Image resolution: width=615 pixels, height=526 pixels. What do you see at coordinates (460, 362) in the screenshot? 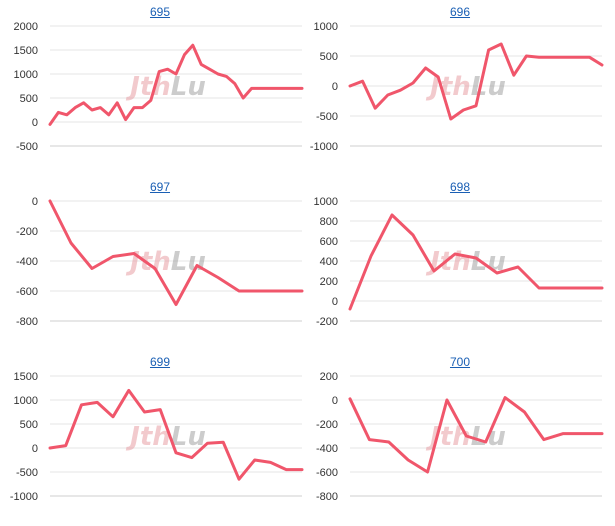
I see `chart-title-link: 700` at bounding box center [460, 362].